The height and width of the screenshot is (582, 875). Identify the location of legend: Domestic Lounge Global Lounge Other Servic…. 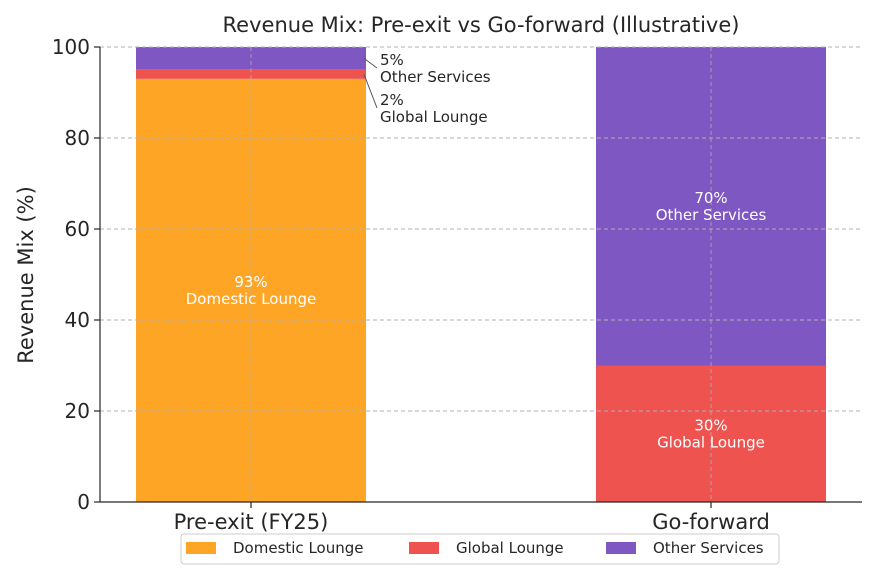
(480, 549).